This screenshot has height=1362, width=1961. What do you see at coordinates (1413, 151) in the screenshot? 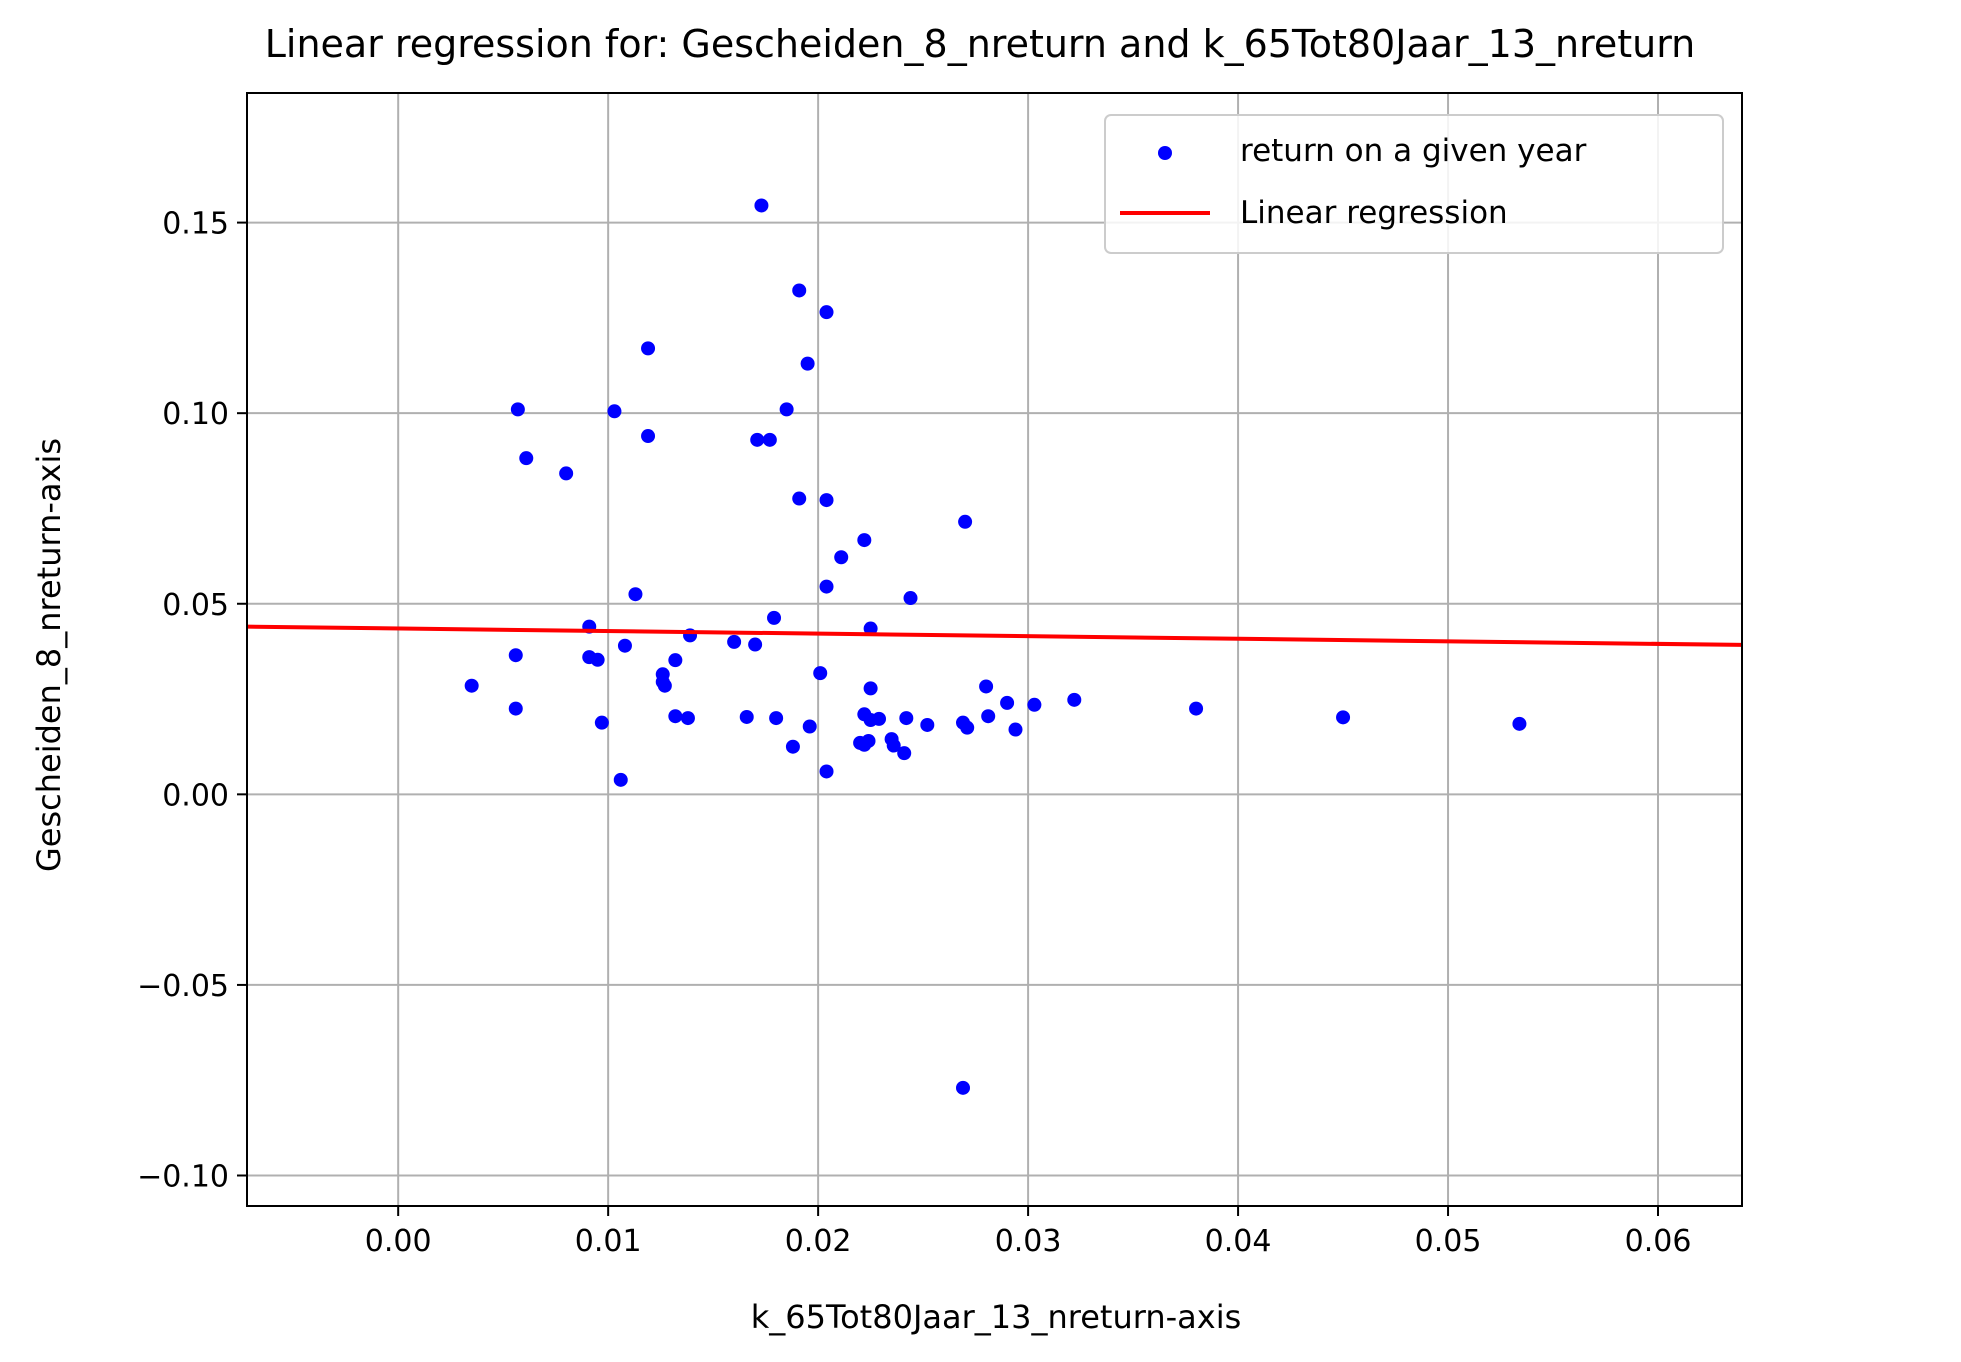
I see `legend-label-scatter: return on a given year` at bounding box center [1413, 151].